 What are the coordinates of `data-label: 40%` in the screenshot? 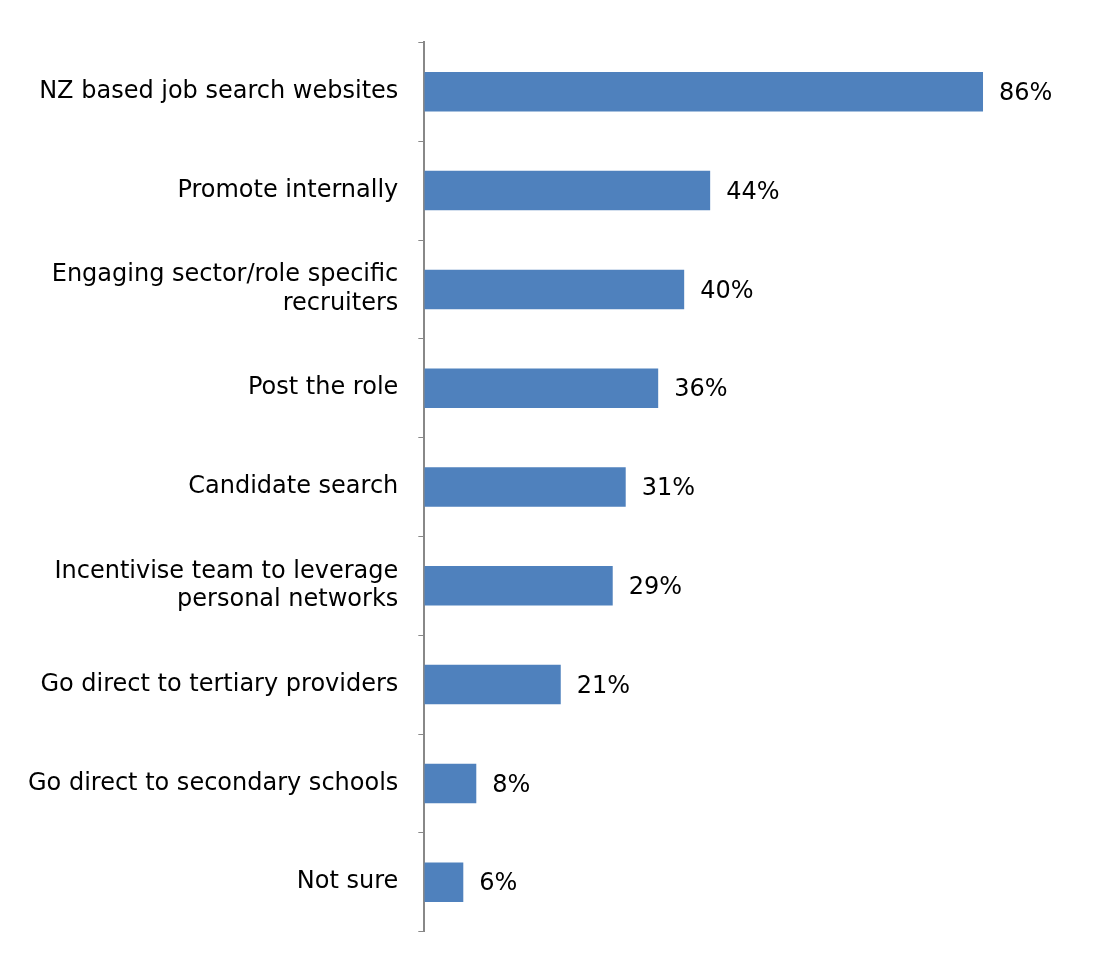 It's located at (727, 289).